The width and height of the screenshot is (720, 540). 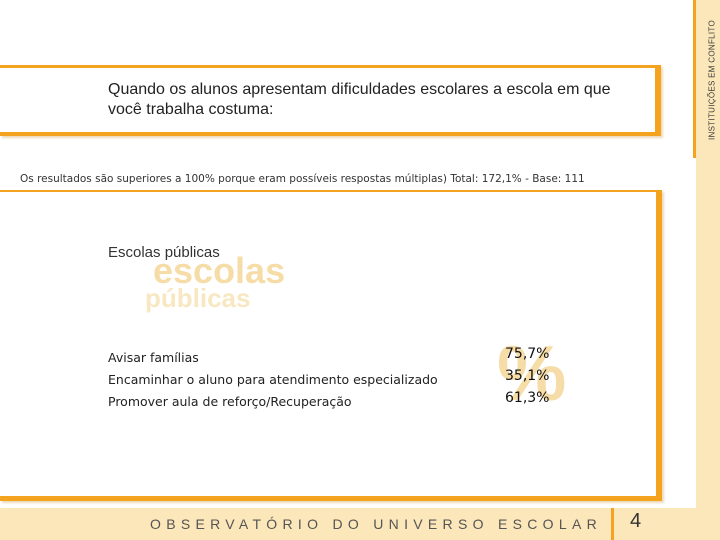 I want to click on page-number: 4, so click(x=636, y=521).